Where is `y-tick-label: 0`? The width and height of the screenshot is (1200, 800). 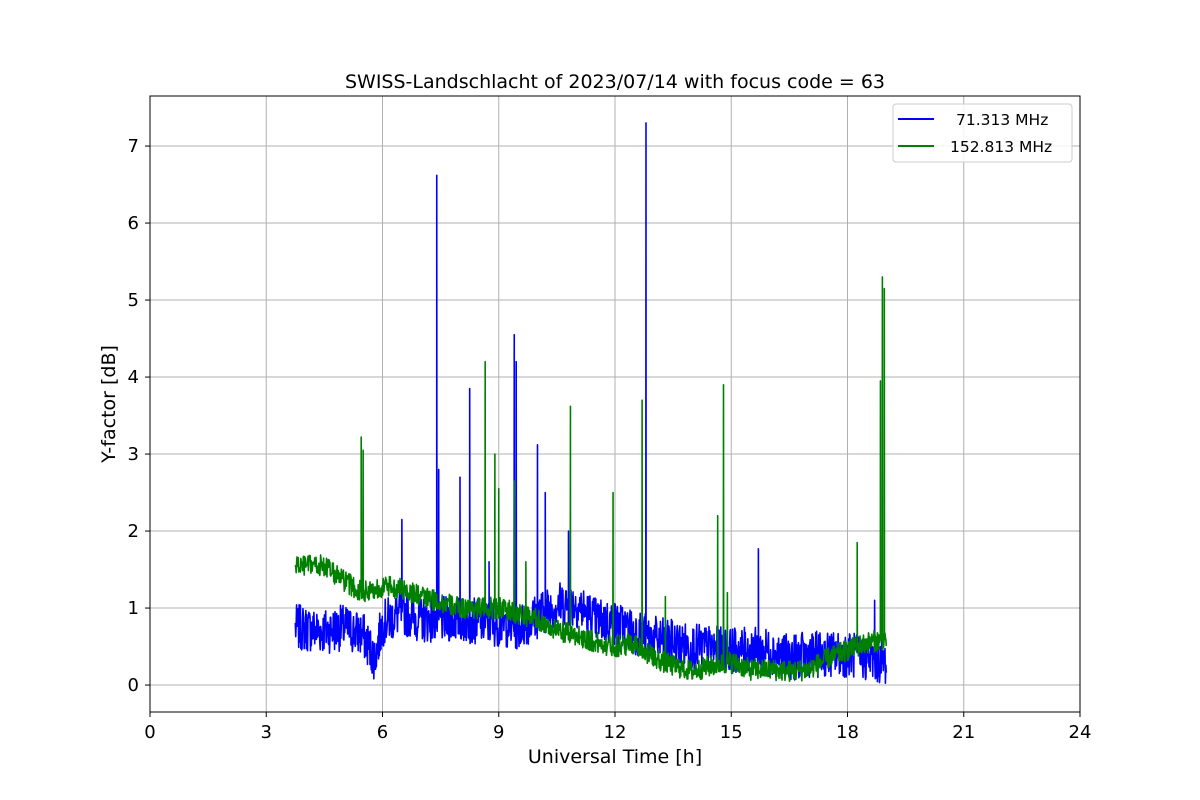
y-tick-label: 0 is located at coordinates (133, 685).